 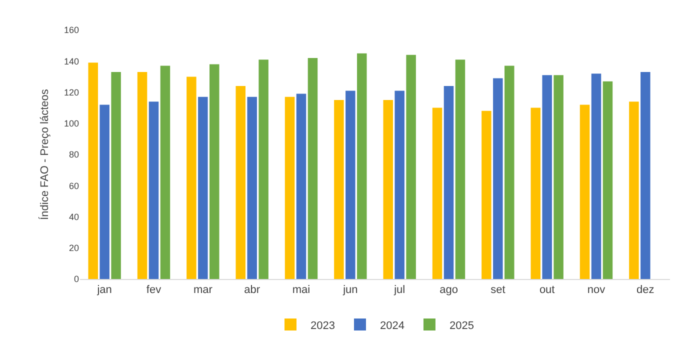 What do you see at coordinates (547, 290) in the screenshot?
I see `x-tick-label: out` at bounding box center [547, 290].